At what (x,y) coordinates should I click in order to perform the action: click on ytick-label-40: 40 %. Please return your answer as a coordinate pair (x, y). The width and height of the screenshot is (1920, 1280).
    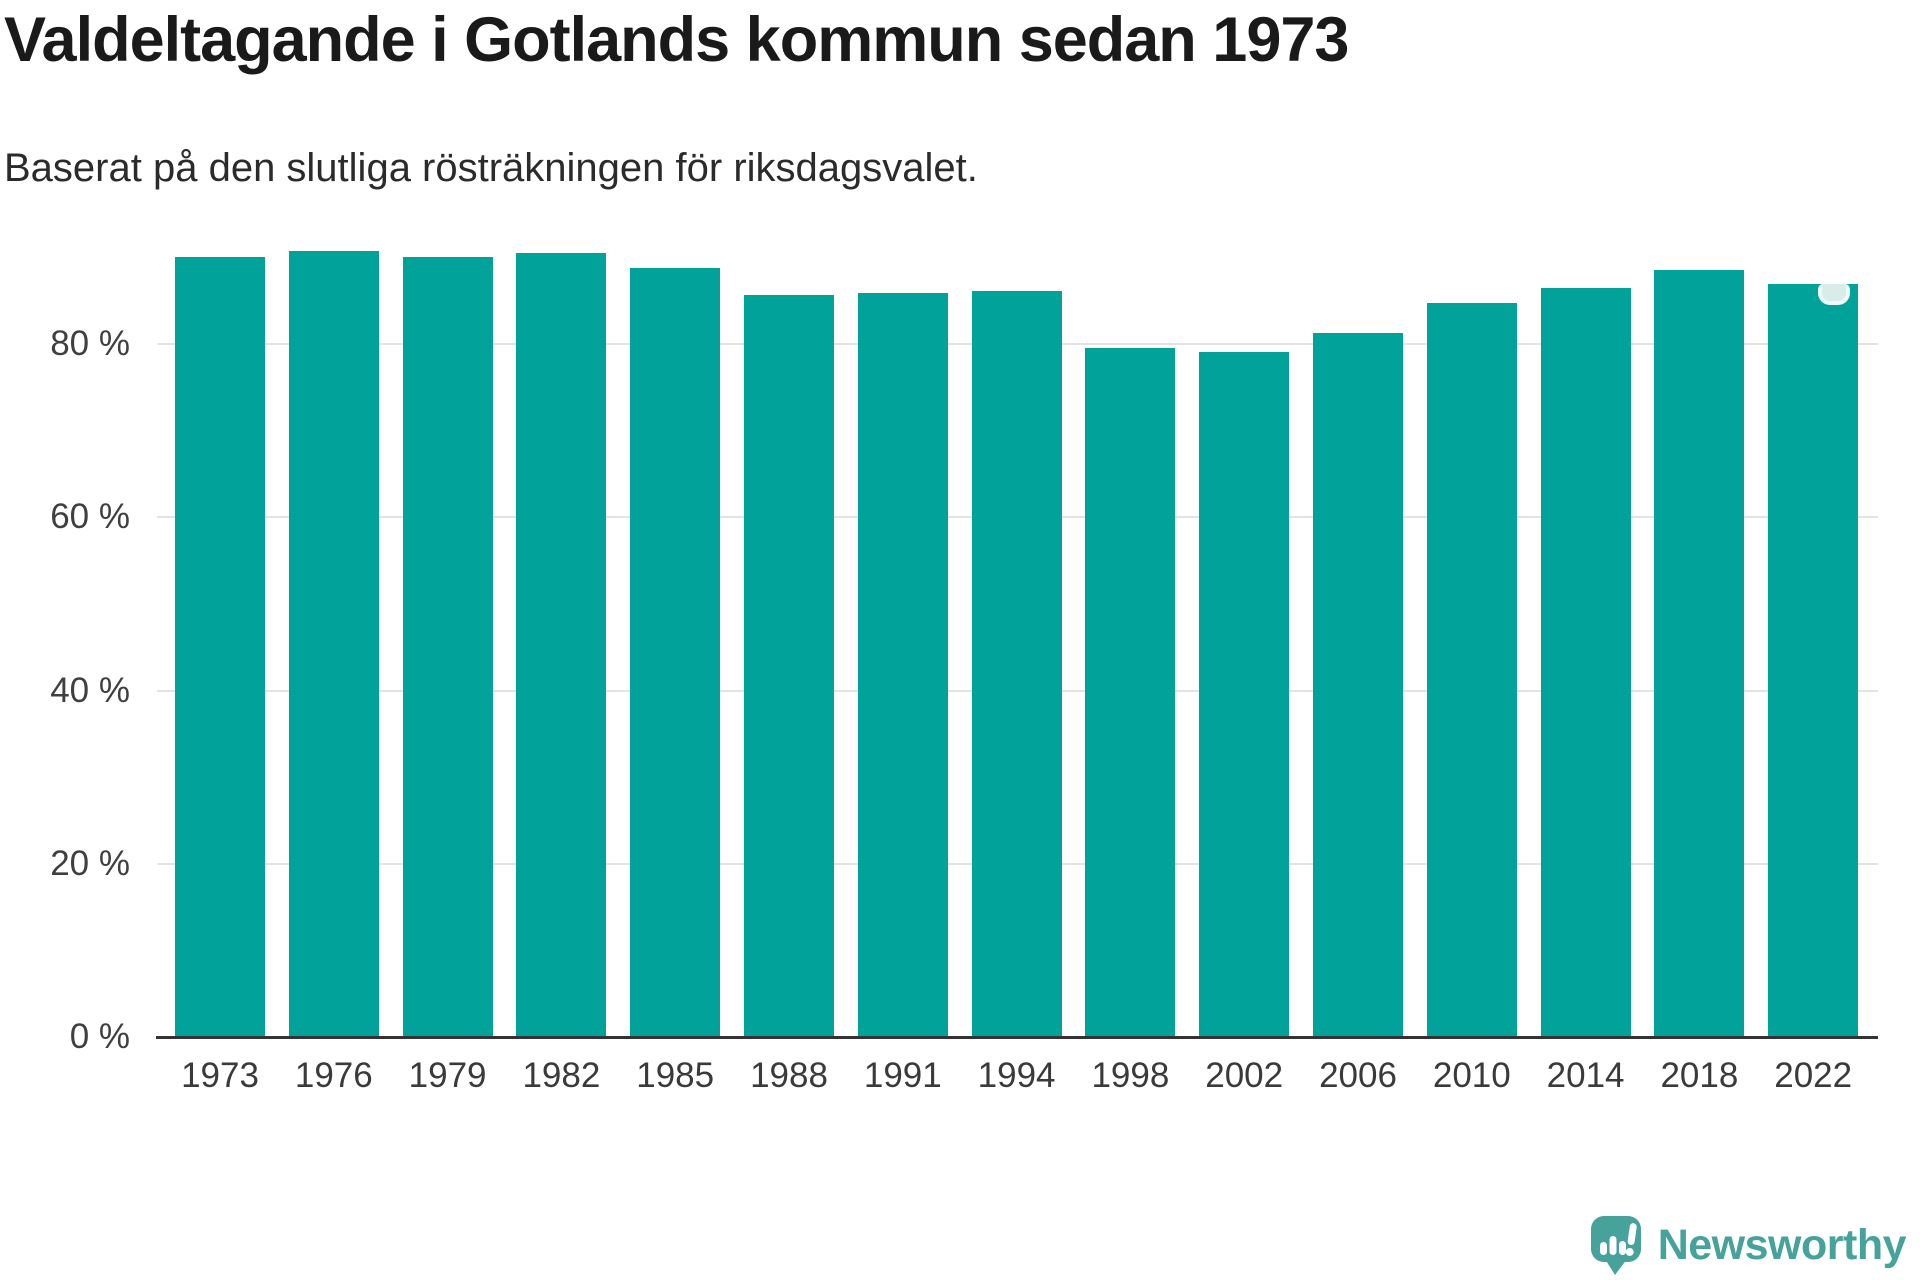
    Looking at the image, I should click on (90, 690).